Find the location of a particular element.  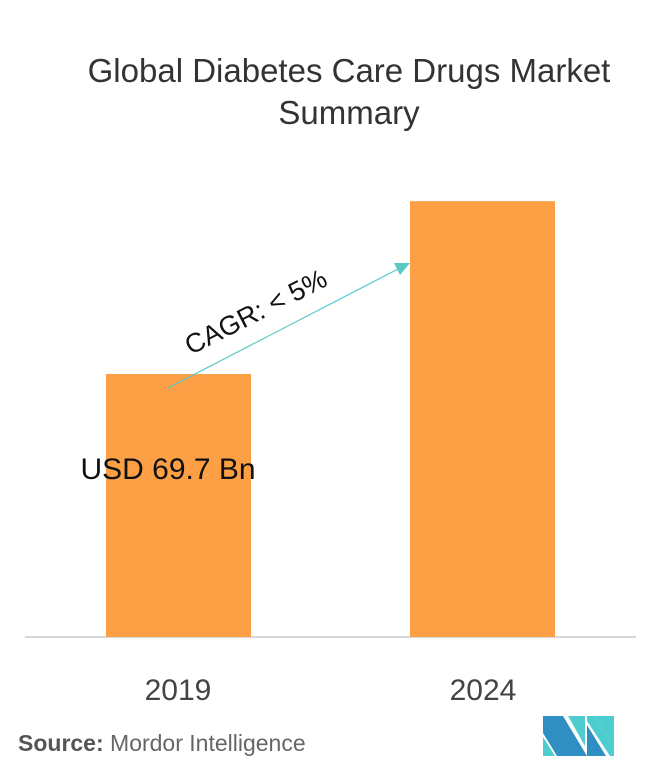

source-text: Mordor Intelligence is located at coordinates (208, 743).